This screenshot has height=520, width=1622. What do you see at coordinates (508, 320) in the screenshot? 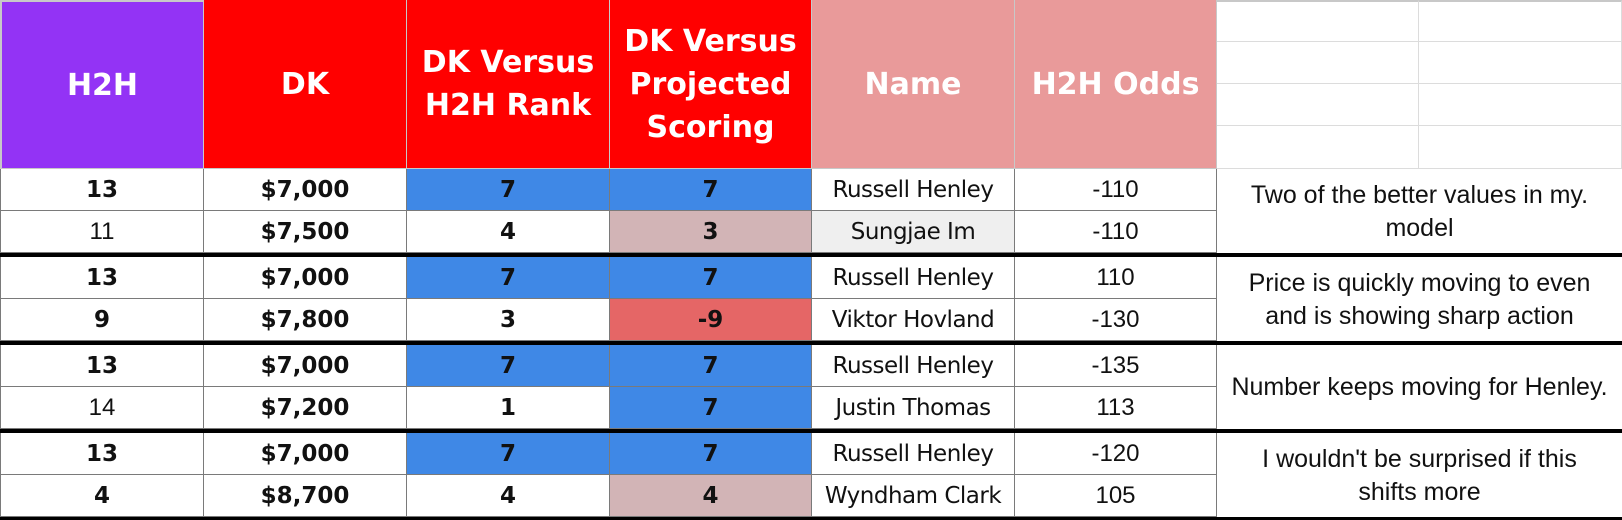
I see `rank-cell: 3` at bounding box center [508, 320].